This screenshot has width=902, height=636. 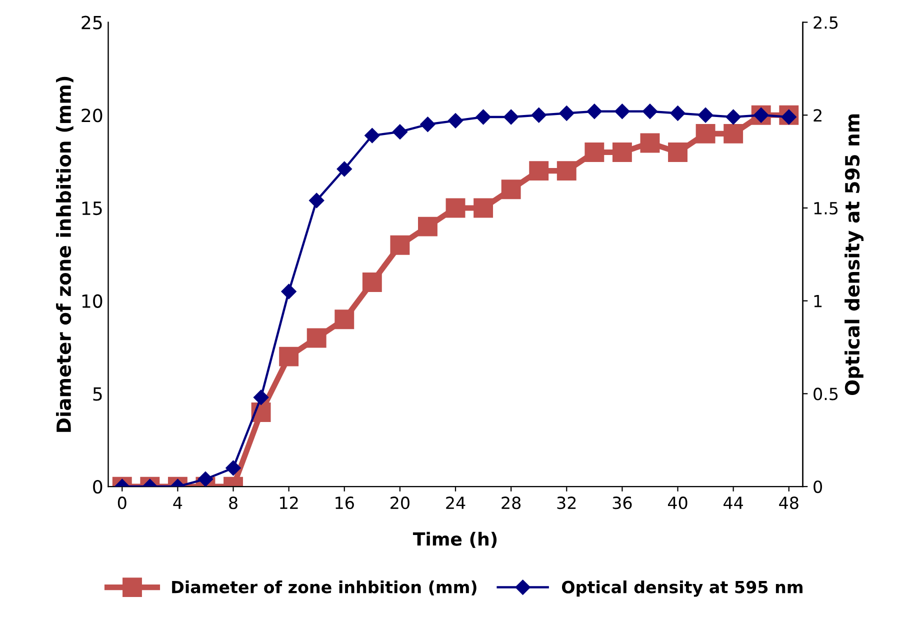 What do you see at coordinates (92, 115) in the screenshot?
I see `y-tick-label: 20` at bounding box center [92, 115].